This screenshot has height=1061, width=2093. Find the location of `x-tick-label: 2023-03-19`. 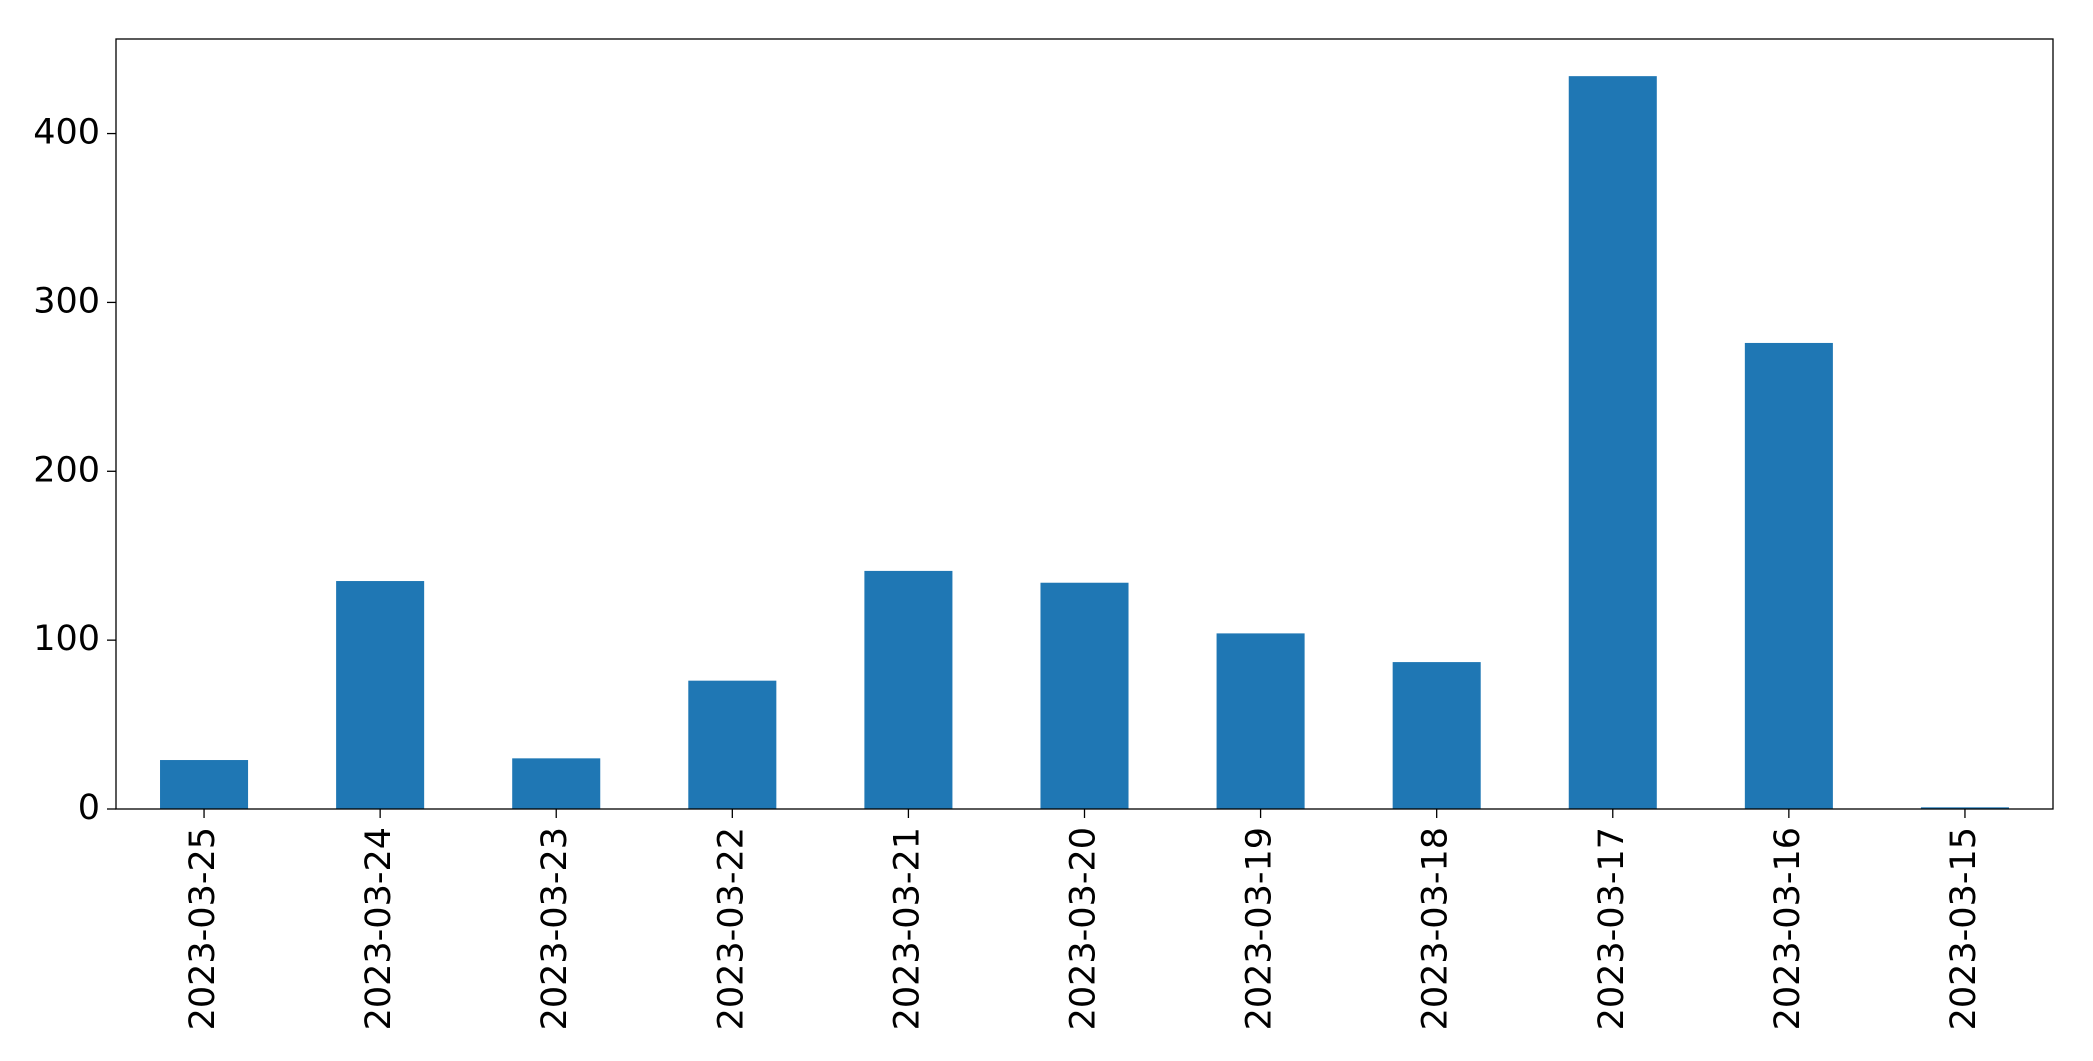

x-tick-label: 2023-03-19 is located at coordinates (1260, 928).